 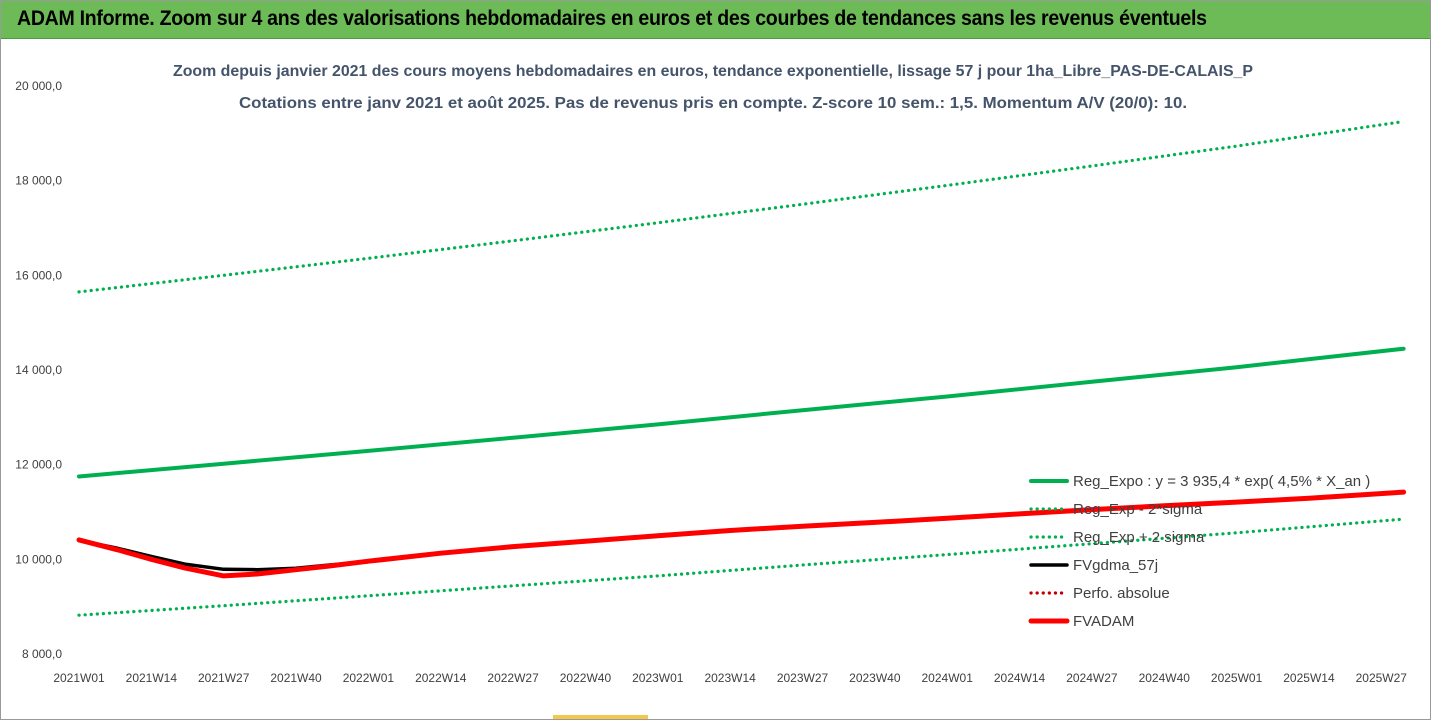 What do you see at coordinates (441, 678) in the screenshot?
I see `x-tick-label: 2022W14` at bounding box center [441, 678].